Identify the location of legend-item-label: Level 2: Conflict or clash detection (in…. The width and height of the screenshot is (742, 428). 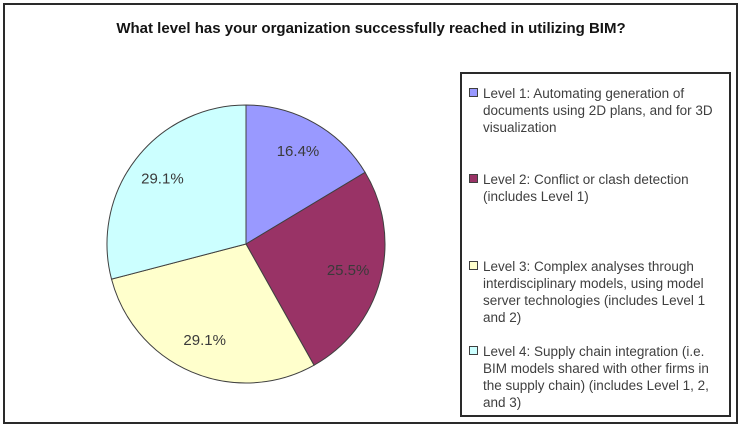
(586, 188).